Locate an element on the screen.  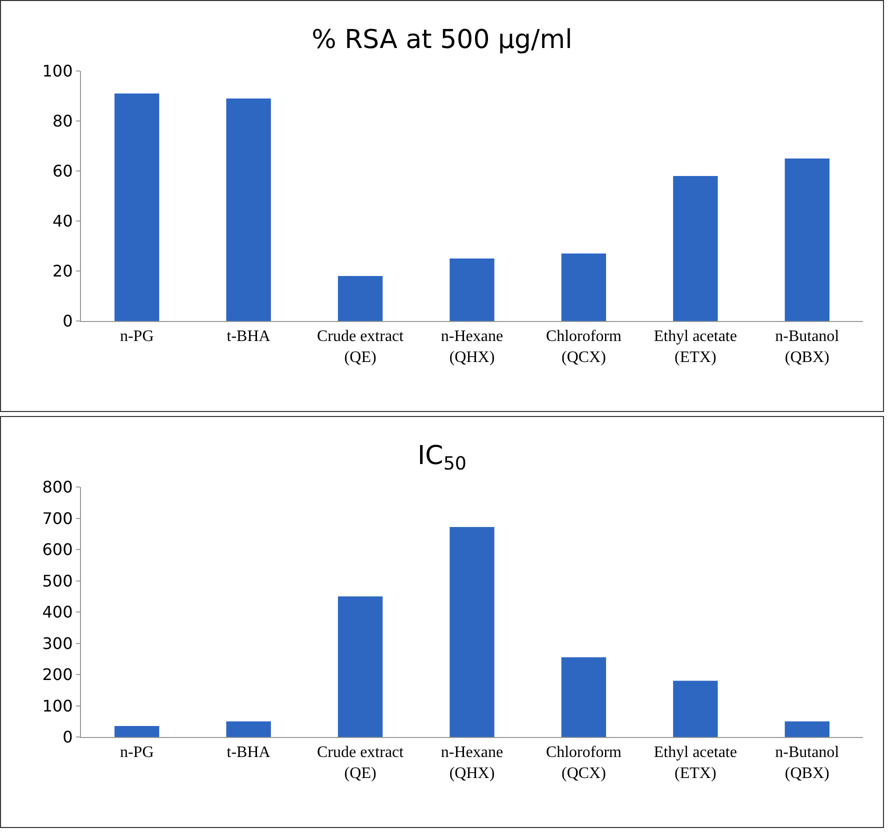
chart-title: IC$_{50}$ is located at coordinates (442, 457).